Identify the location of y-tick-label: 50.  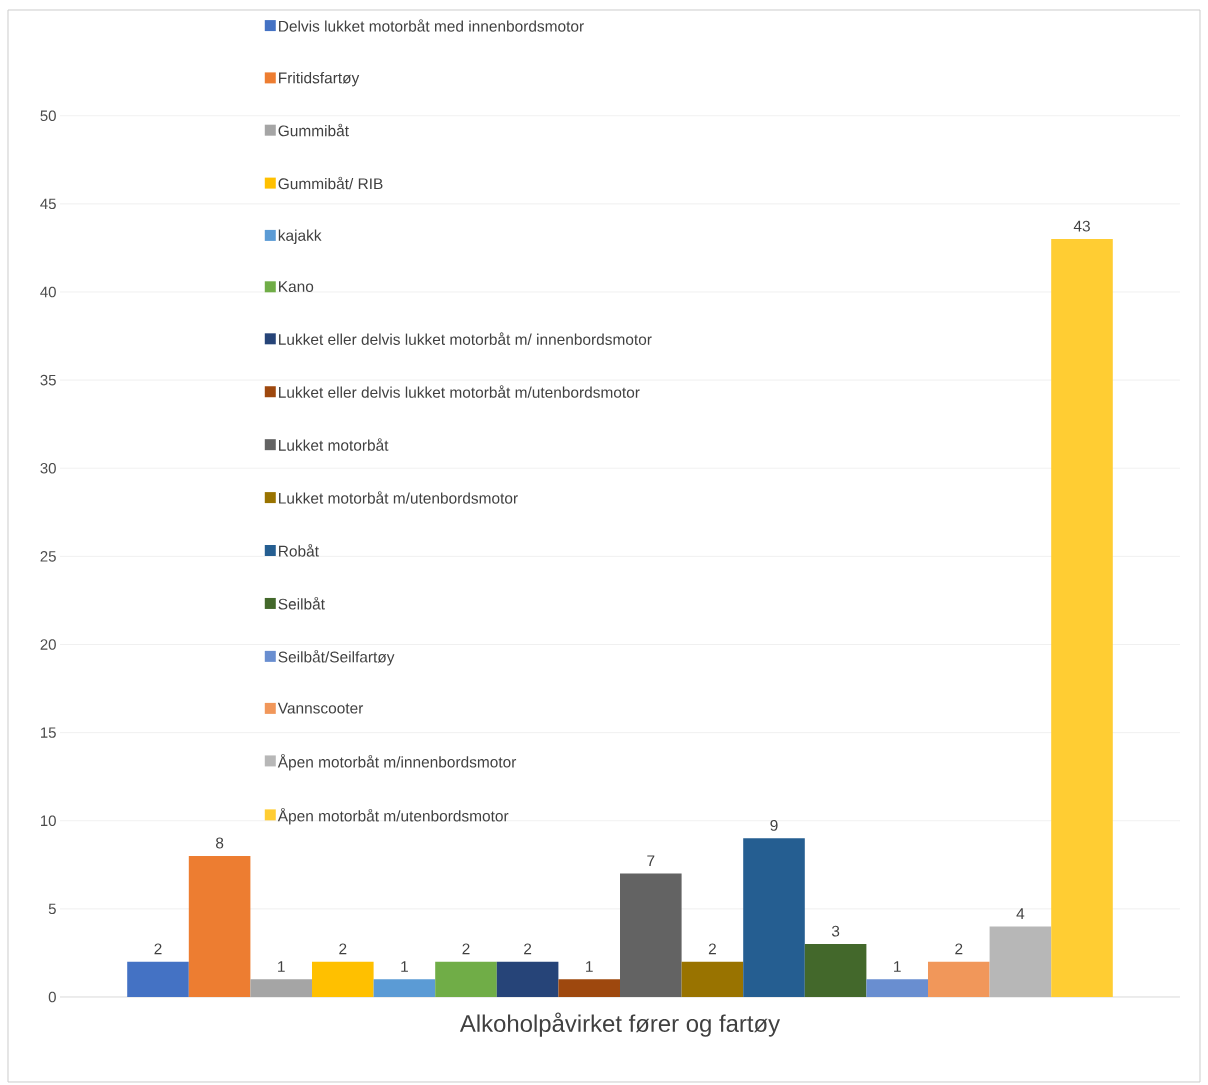
(48, 116).